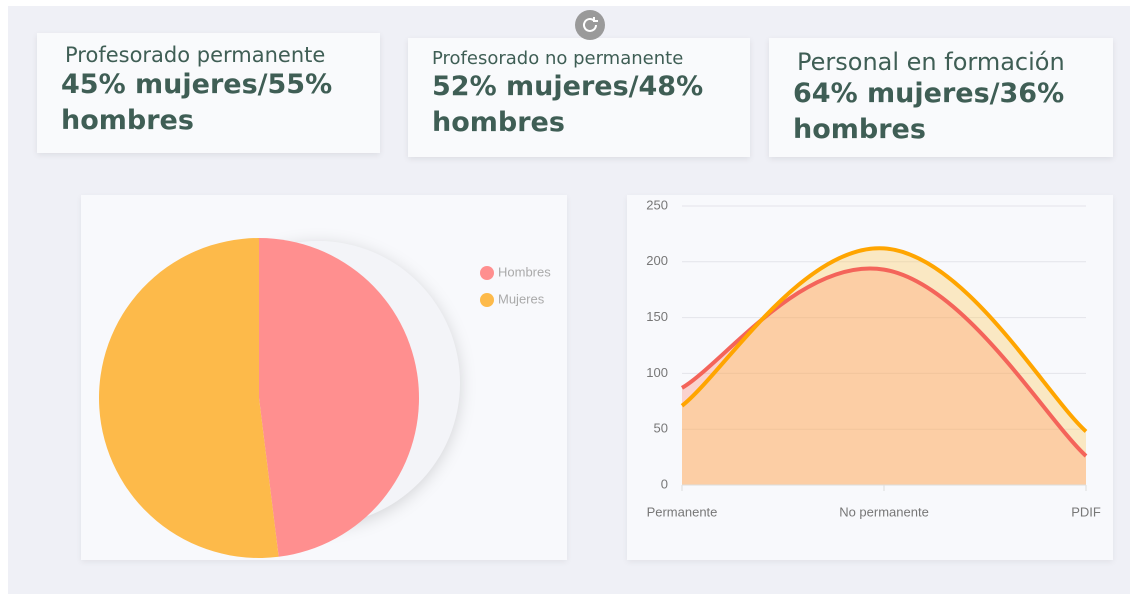 The height and width of the screenshot is (598, 1135). I want to click on card-value: 64% mujeres/36% hombres, so click(929, 111).